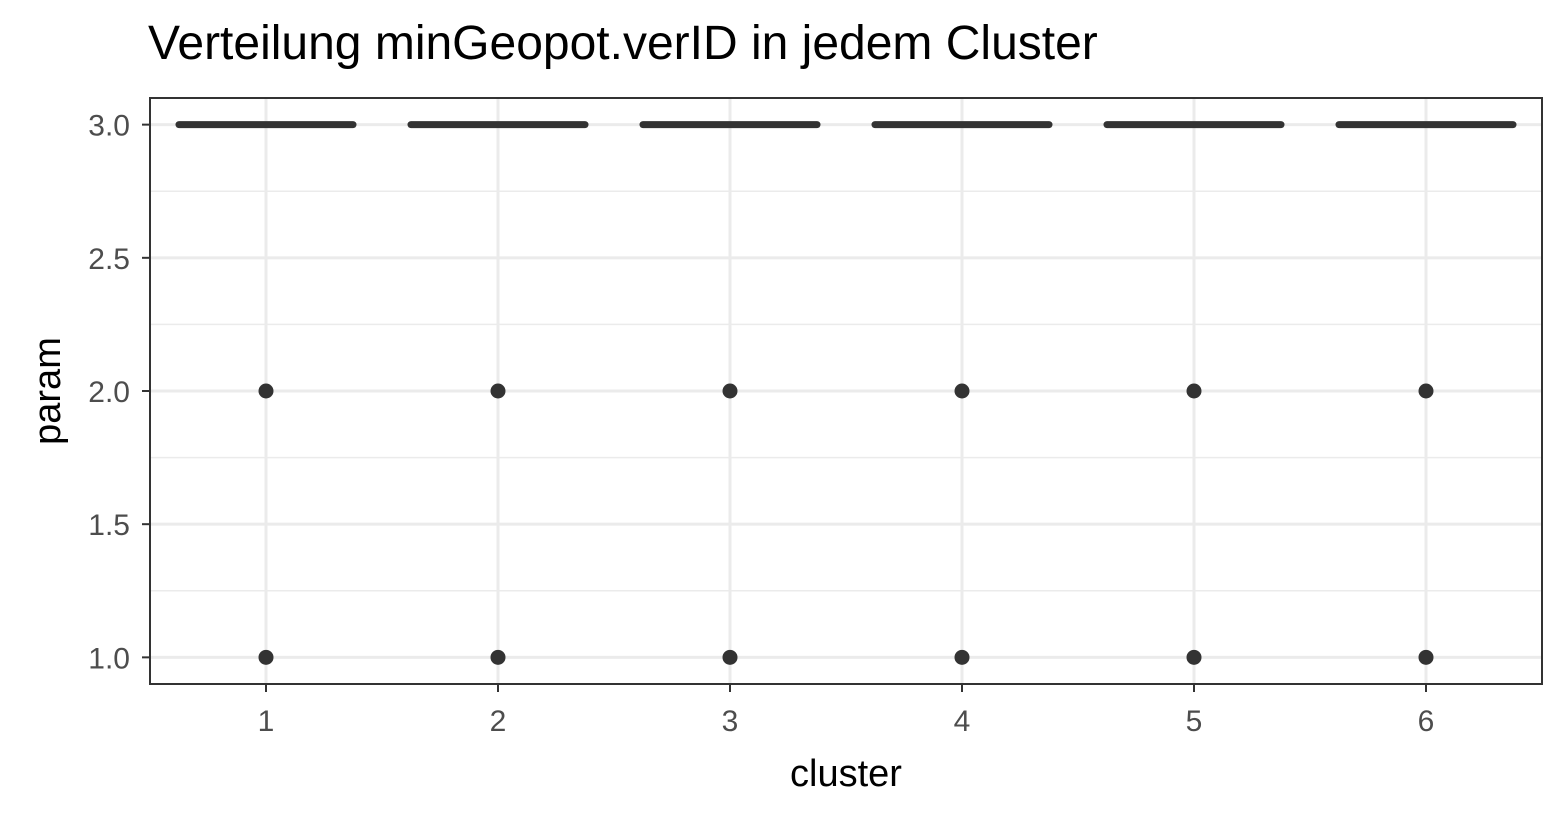 The image size is (1565, 818). I want to click on x-tick-label: 5, so click(1194, 721).